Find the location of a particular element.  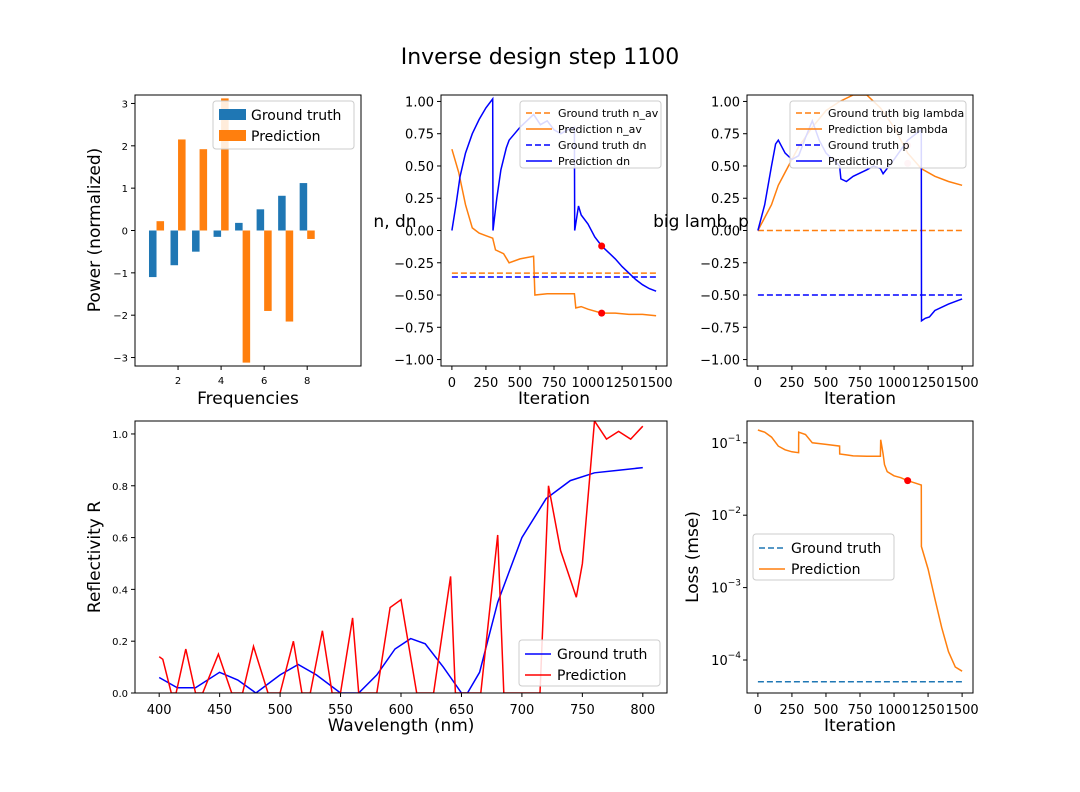

y-axis-label: Loss (mse) is located at coordinates (693, 557).